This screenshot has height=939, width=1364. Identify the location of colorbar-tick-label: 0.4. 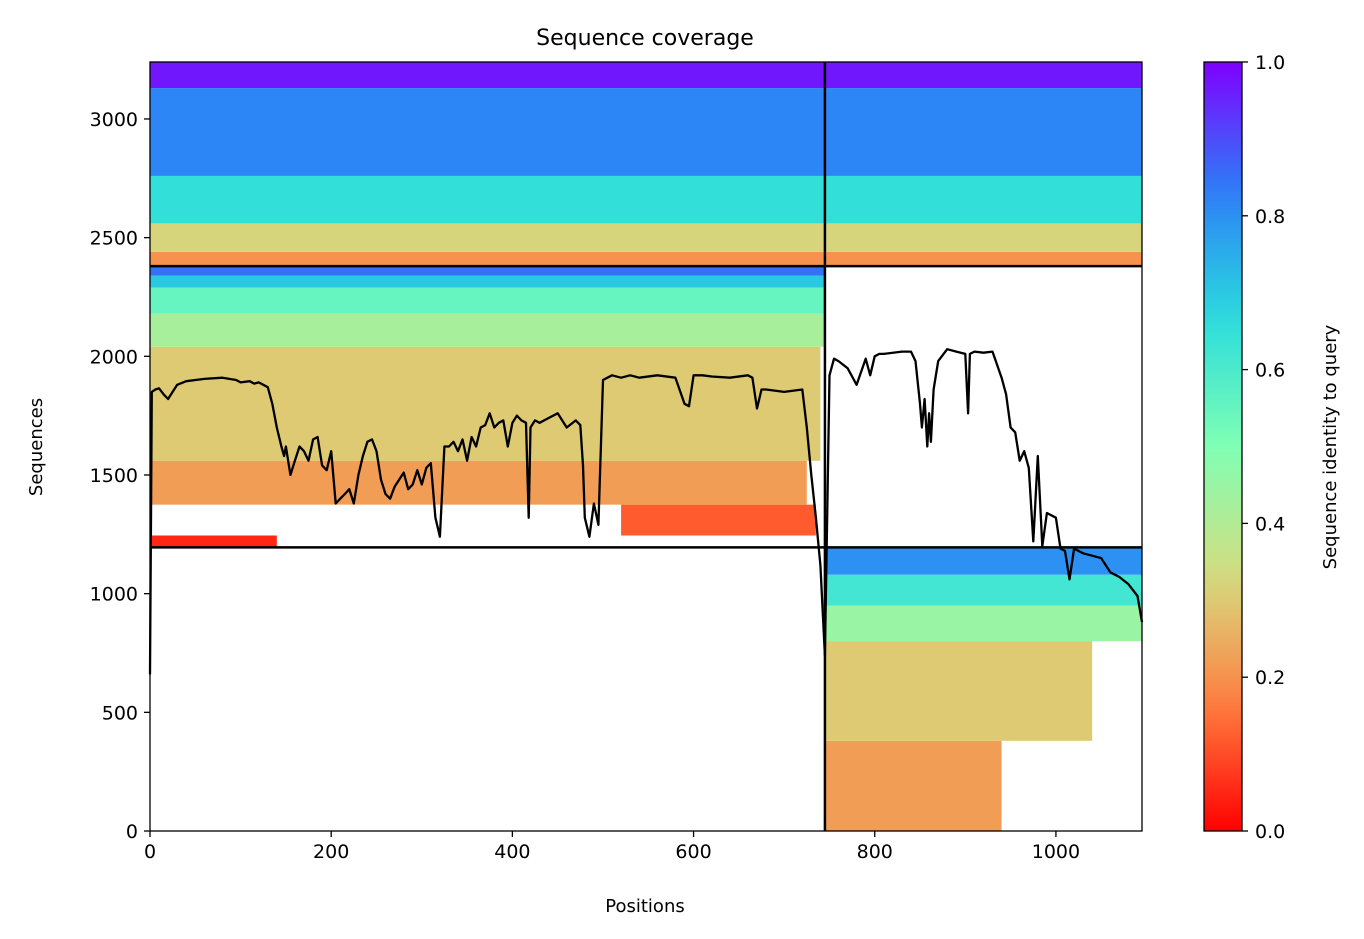
(1270, 524).